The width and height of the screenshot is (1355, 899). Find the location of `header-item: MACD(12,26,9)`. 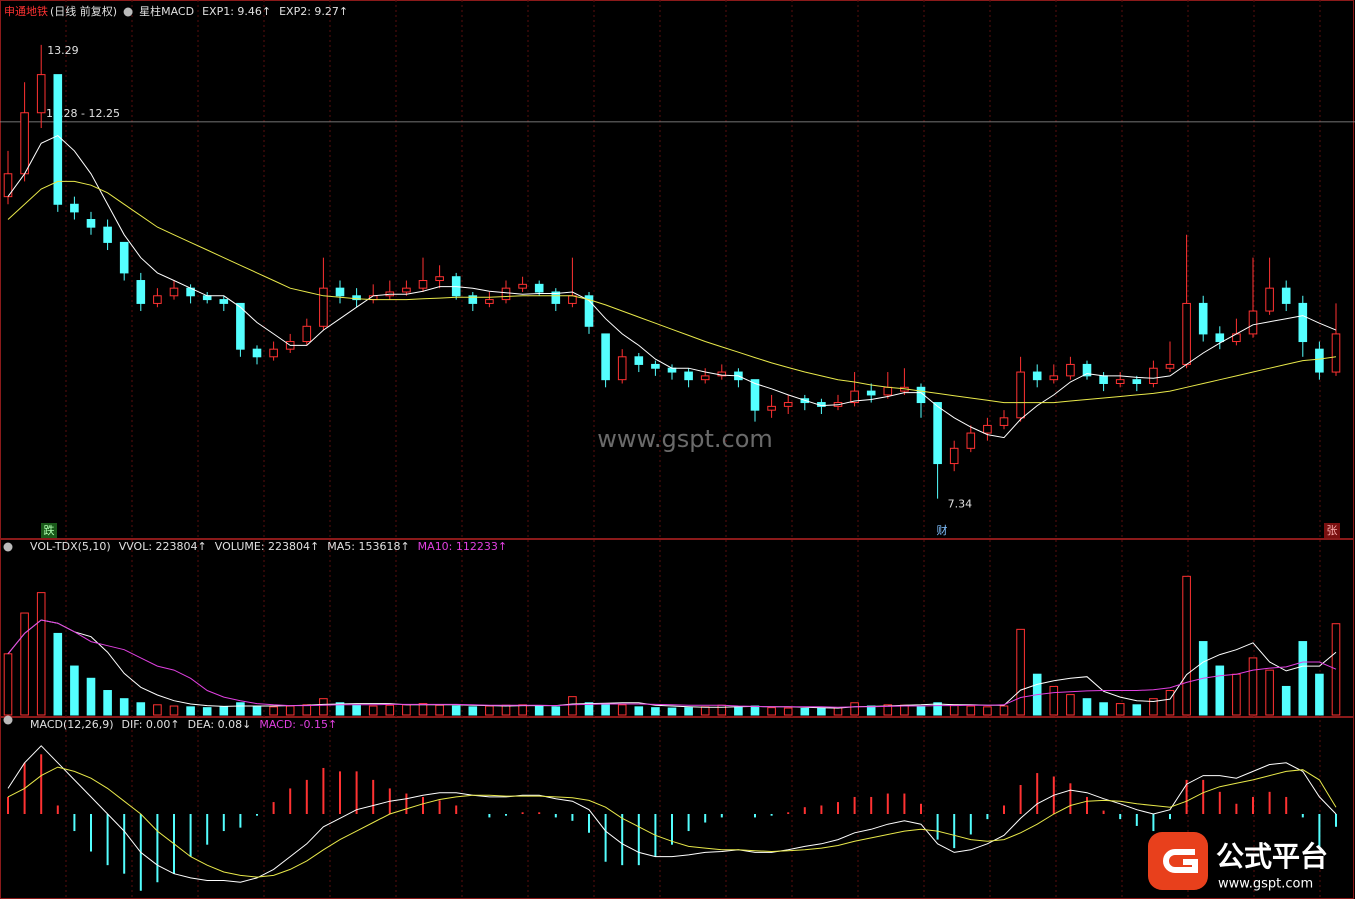

header-item: MACD(12,26,9) is located at coordinates (72, 724).